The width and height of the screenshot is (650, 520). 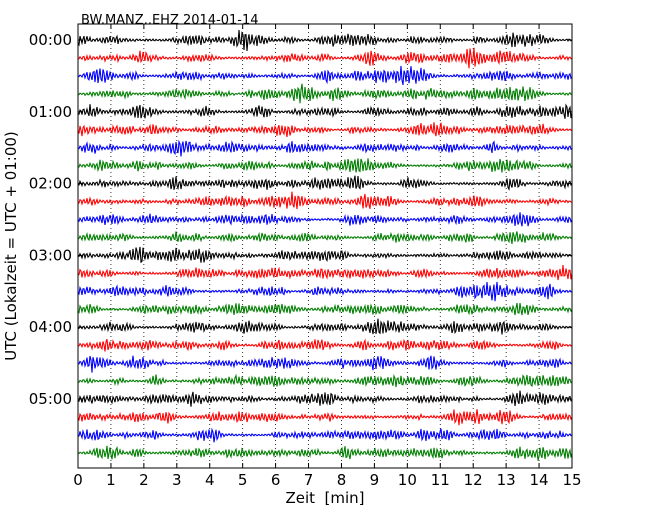 I want to click on y-tick-label: 05:00, so click(x=50, y=399).